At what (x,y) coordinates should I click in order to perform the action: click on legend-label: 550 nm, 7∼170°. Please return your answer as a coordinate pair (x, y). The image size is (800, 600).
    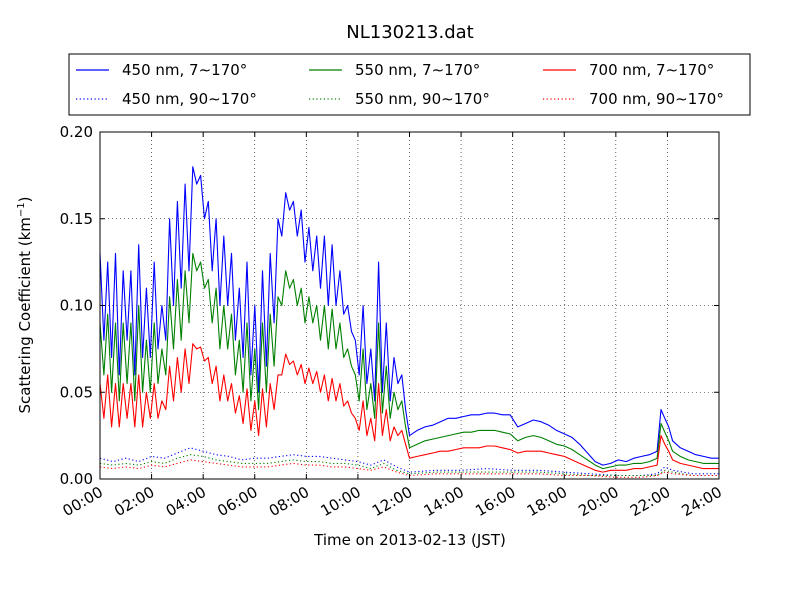
    Looking at the image, I should click on (417, 70).